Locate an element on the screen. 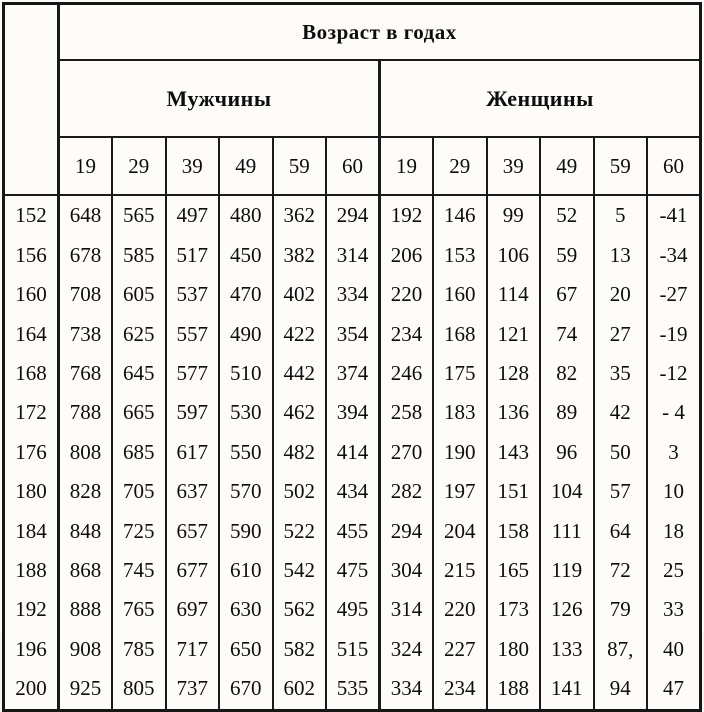 Image resolution: width=704 pixels, height=712 pixels. value-cell: 354 is located at coordinates (352, 334).